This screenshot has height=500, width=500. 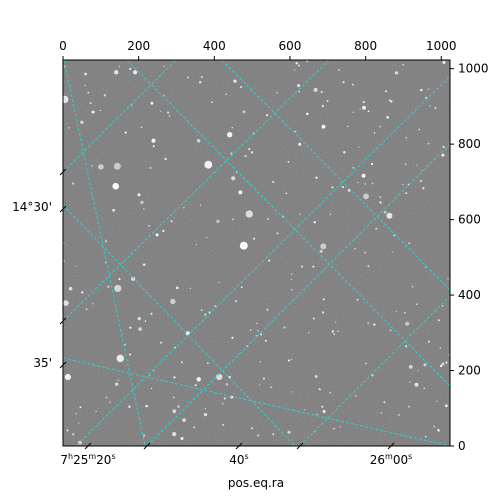 What do you see at coordinates (462, 446) in the screenshot?
I see `right-axis-tick-label: 0` at bounding box center [462, 446].